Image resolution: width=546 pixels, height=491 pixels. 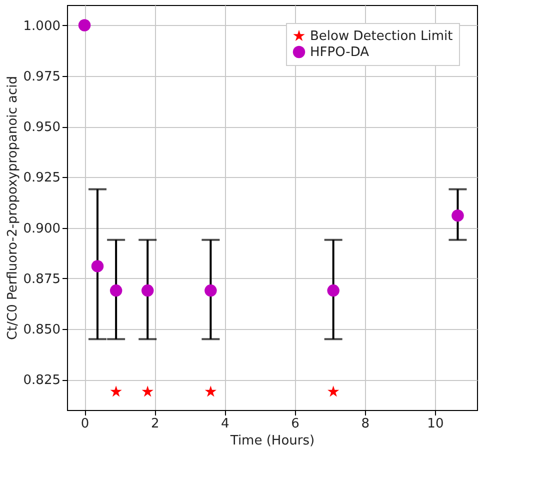 What do you see at coordinates (381, 36) in the screenshot?
I see `legend-label: Below Detection Limit` at bounding box center [381, 36].